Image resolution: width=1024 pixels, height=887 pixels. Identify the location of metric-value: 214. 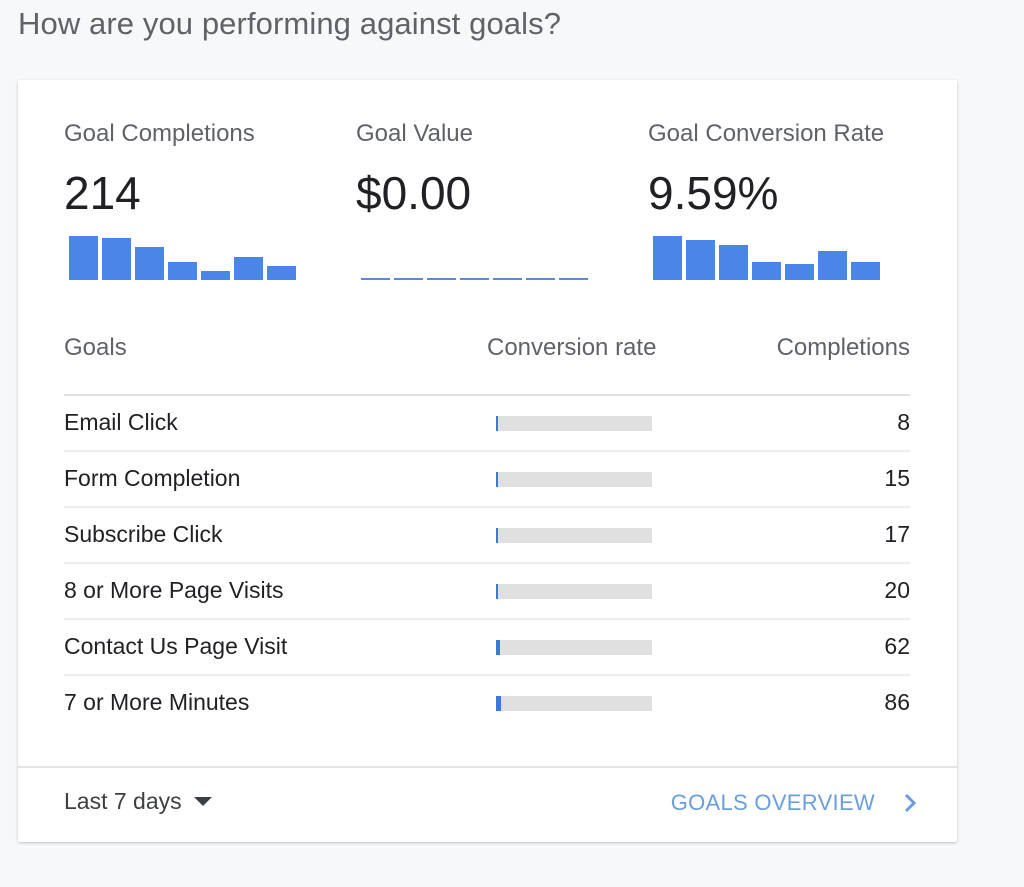
(102, 193).